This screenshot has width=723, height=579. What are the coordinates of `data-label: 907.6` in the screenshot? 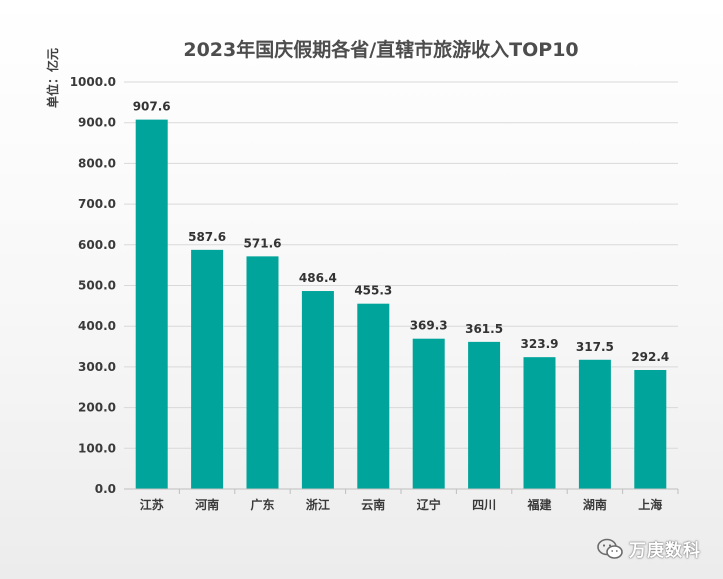 It's located at (152, 107).